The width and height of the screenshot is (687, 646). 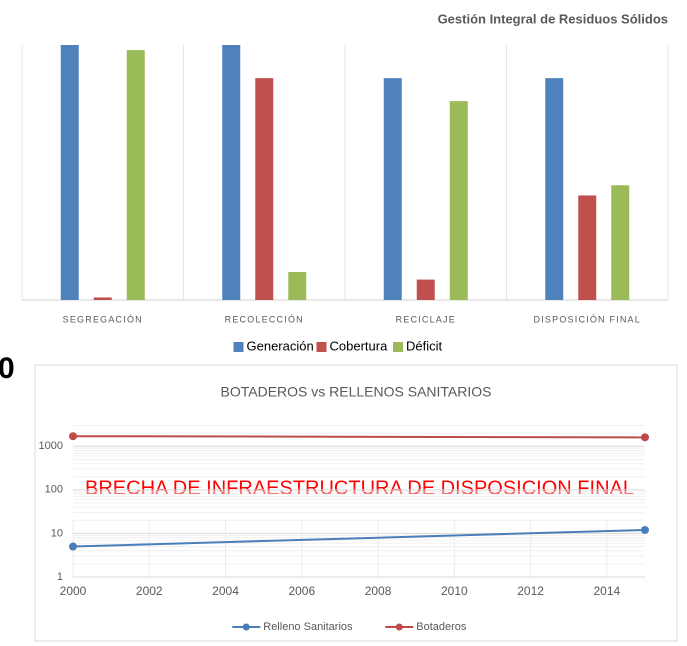 I want to click on y-tick-label: 100, so click(x=54, y=490).